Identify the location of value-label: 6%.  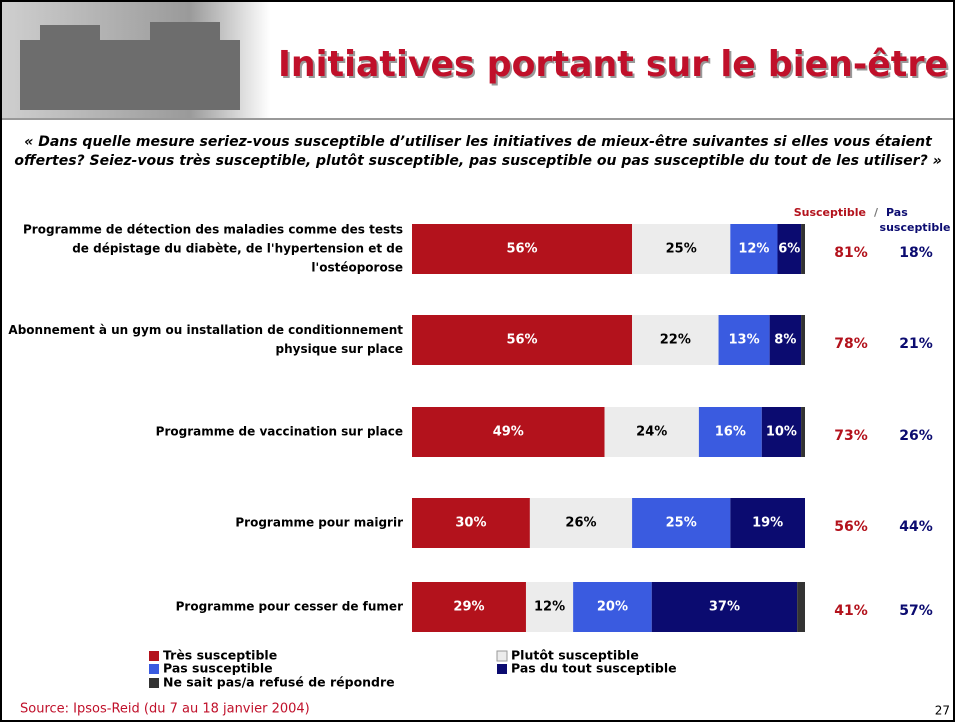
(789, 249).